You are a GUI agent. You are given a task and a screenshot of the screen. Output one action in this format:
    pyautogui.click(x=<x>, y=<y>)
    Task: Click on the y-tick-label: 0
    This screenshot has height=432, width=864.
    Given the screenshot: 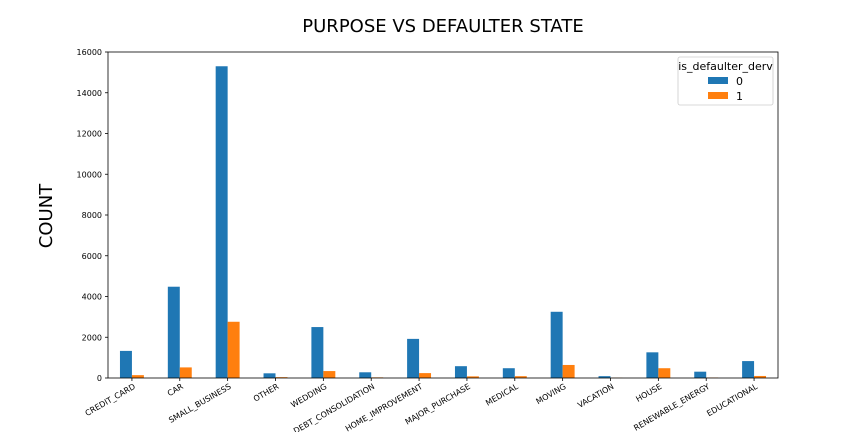 What is the action you would take?
    pyautogui.click(x=99, y=378)
    